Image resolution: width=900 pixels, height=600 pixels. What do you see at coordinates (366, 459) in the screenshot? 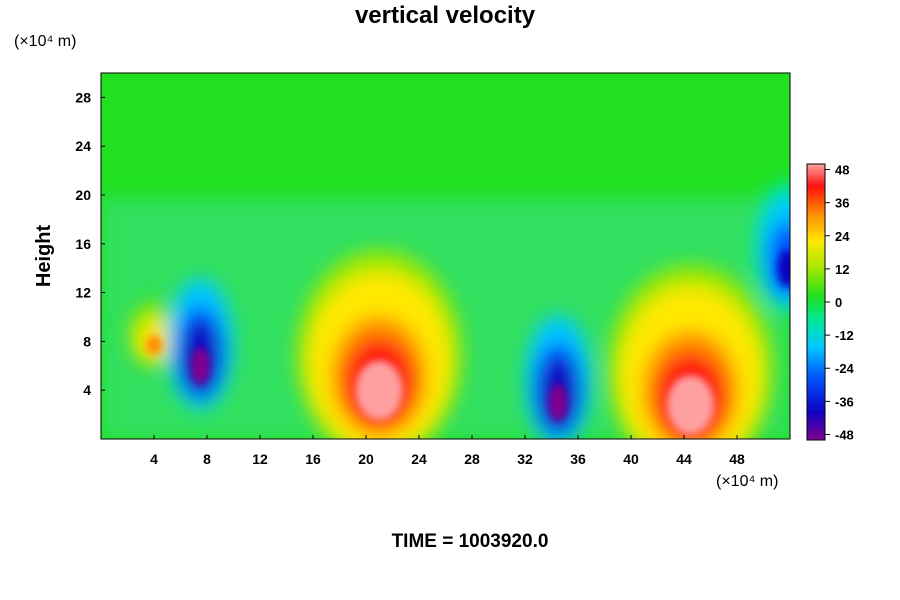
I see `x-tick-label: 20` at bounding box center [366, 459].